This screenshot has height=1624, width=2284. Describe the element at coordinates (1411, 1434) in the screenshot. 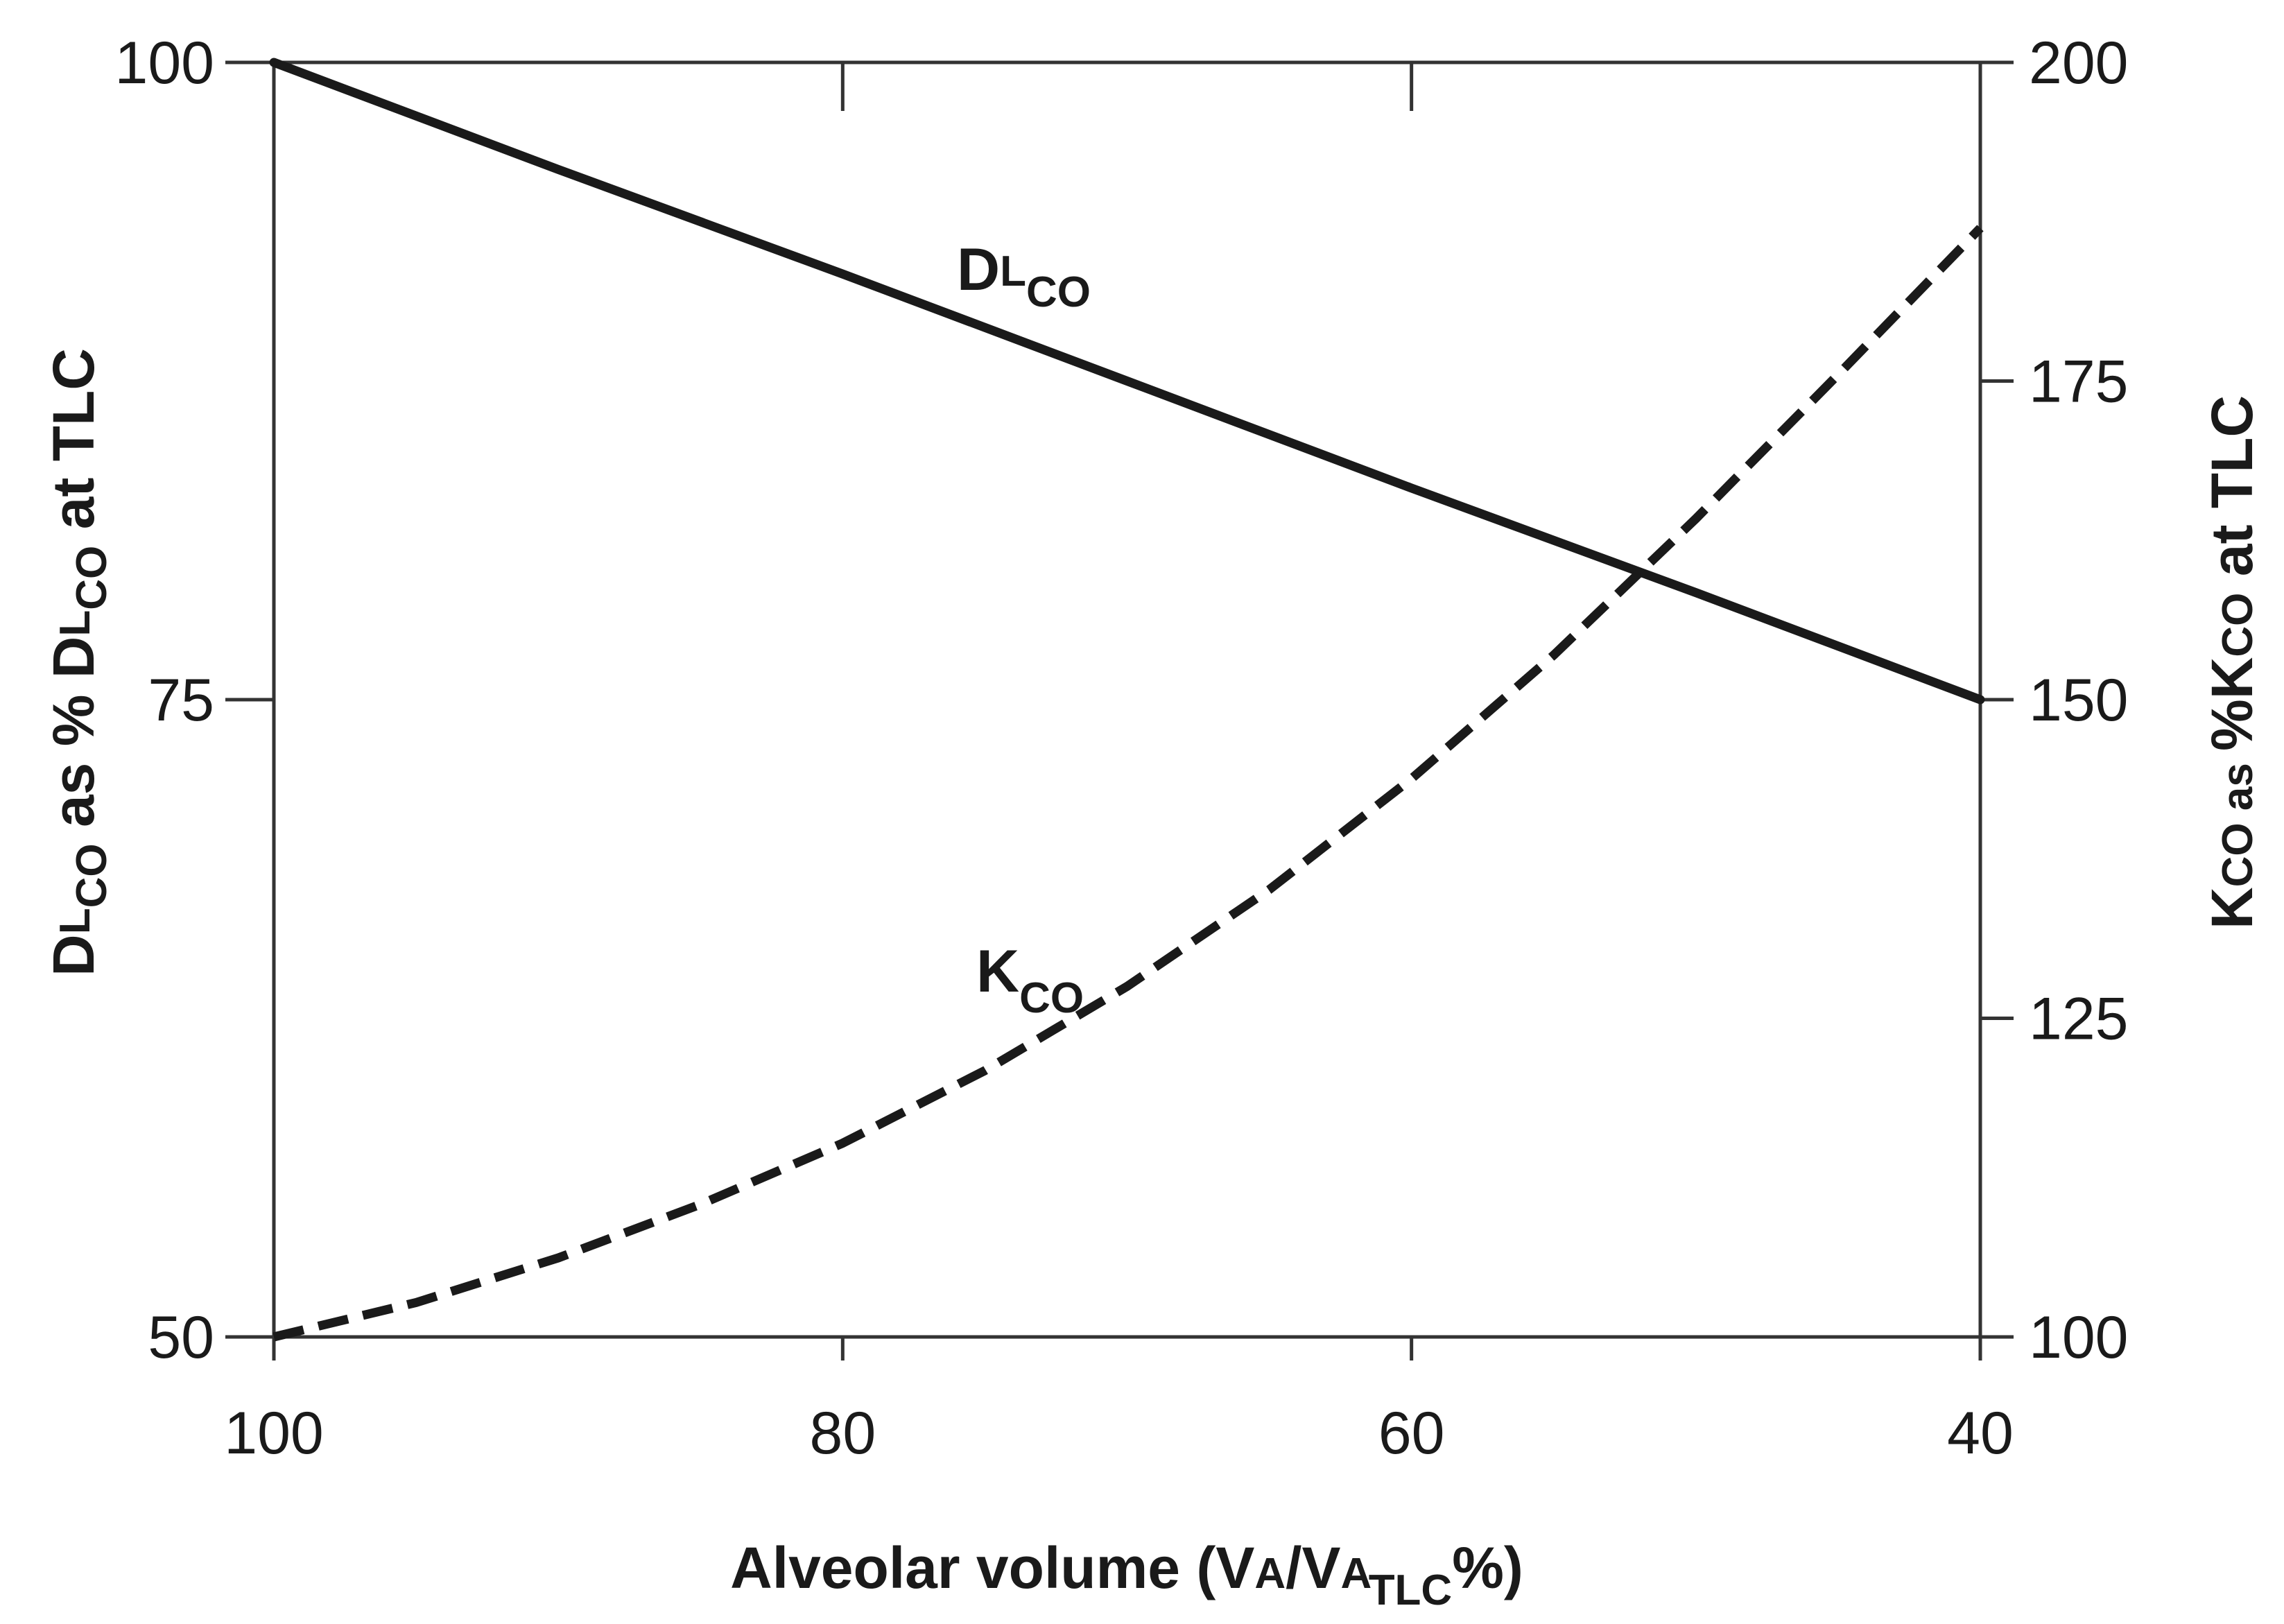

I see `x-tick-label-60: 60` at that location.